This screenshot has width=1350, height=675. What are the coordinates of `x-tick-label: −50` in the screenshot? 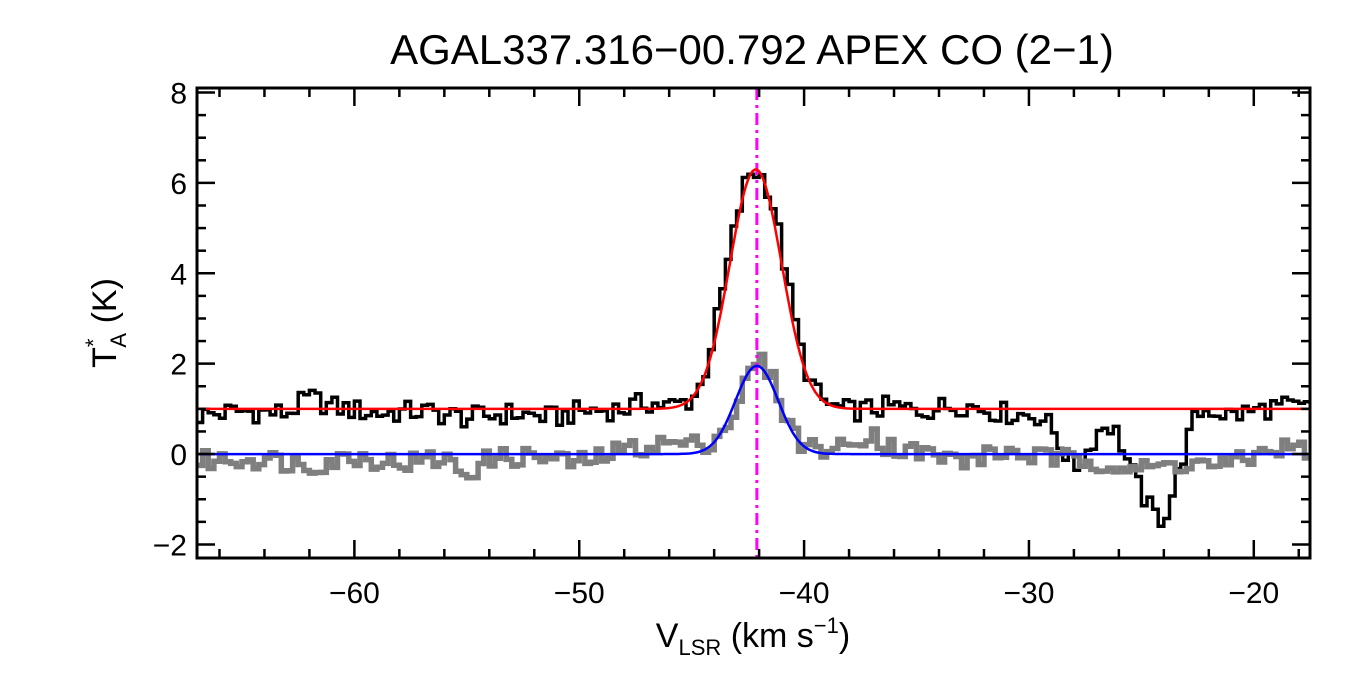 It's located at (579, 593).